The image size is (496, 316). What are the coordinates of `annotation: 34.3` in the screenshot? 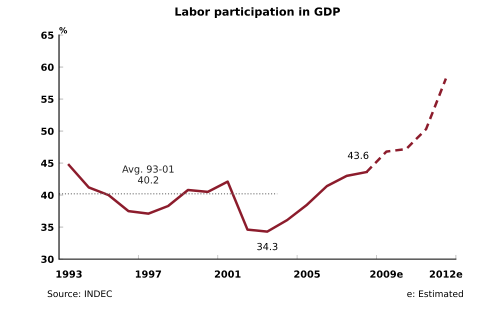 It's located at (267, 246).